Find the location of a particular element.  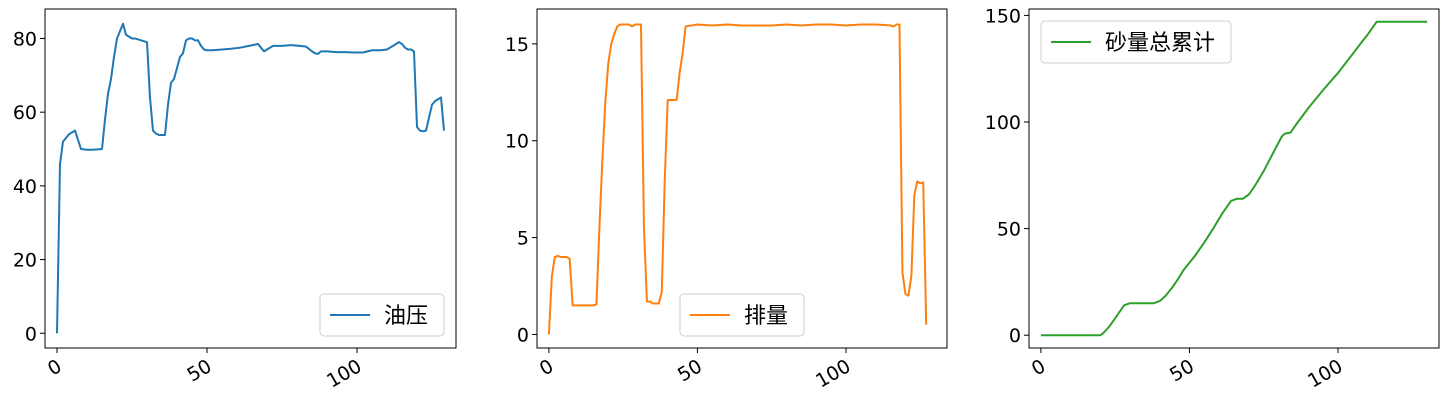

legend-label: 砂量总累计 is located at coordinates (1160, 43).